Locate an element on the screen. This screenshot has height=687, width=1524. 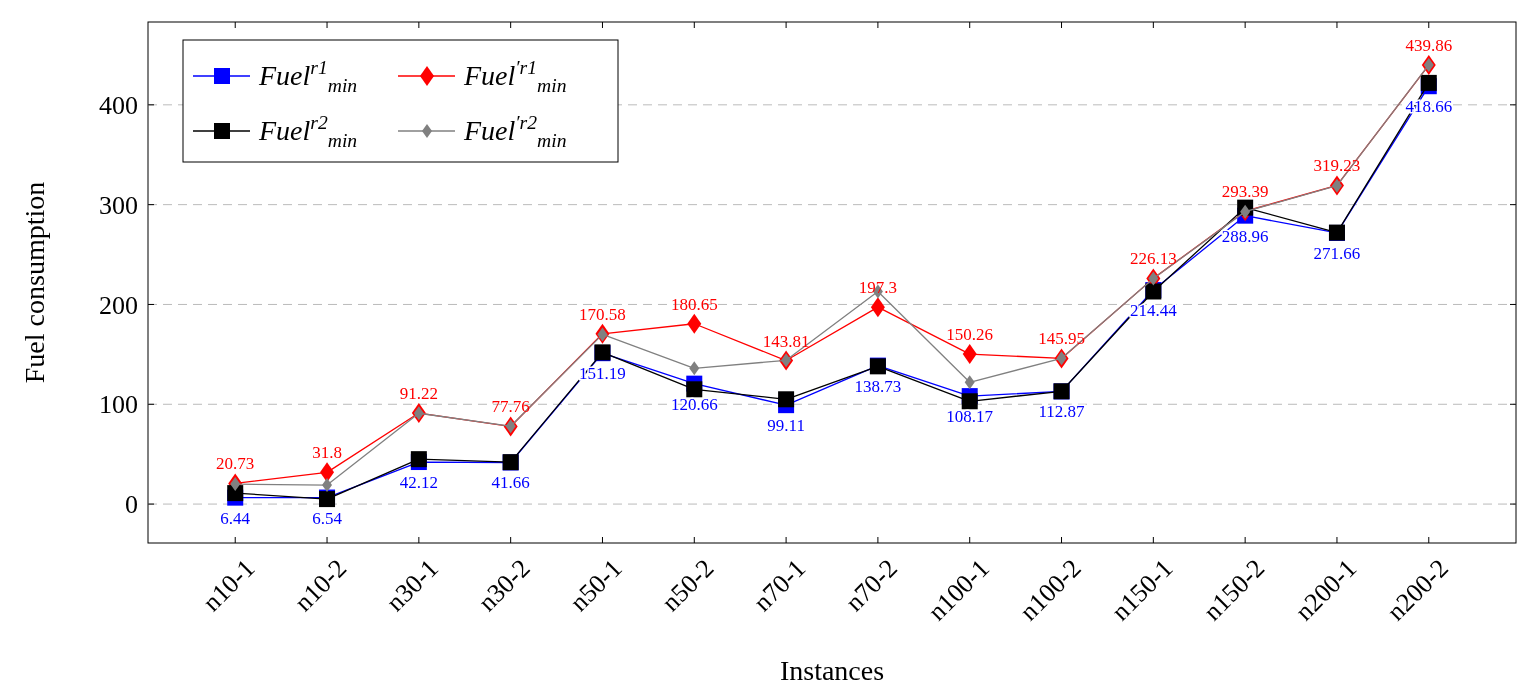
data-label: 41.66 is located at coordinates (510, 483).